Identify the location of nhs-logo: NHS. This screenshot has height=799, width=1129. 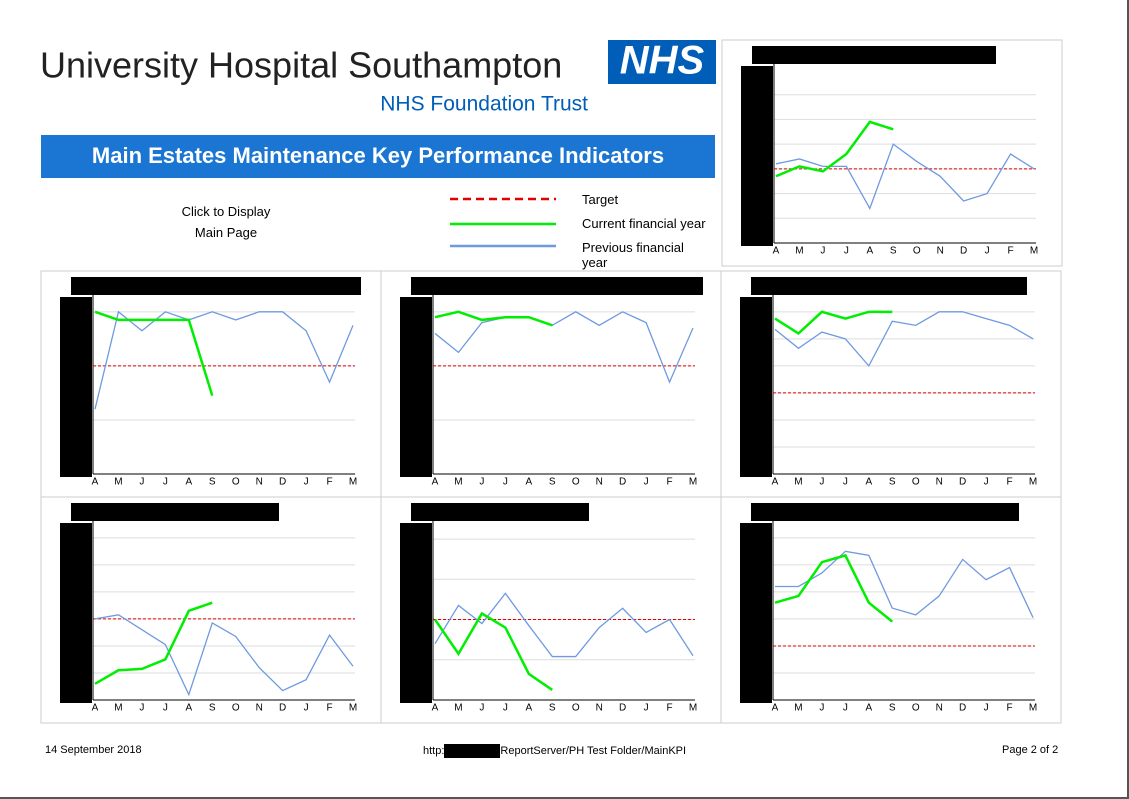
(662, 61).